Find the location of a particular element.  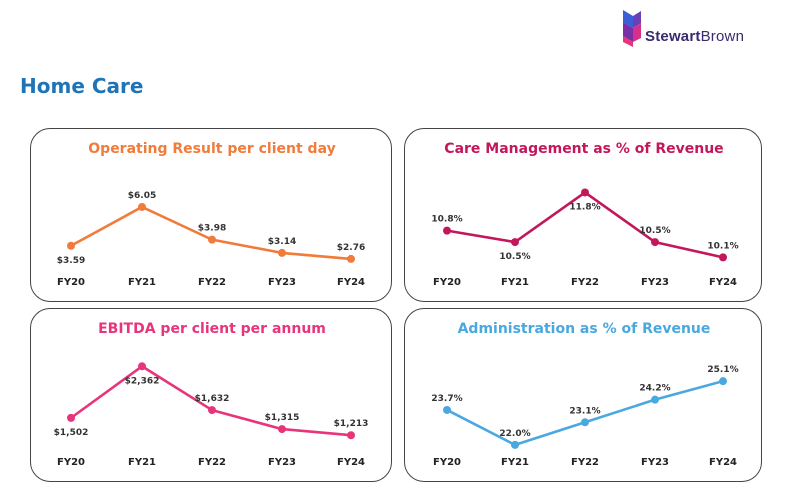

stewartbrown-logo: StewartBrown is located at coordinates (701, 30).